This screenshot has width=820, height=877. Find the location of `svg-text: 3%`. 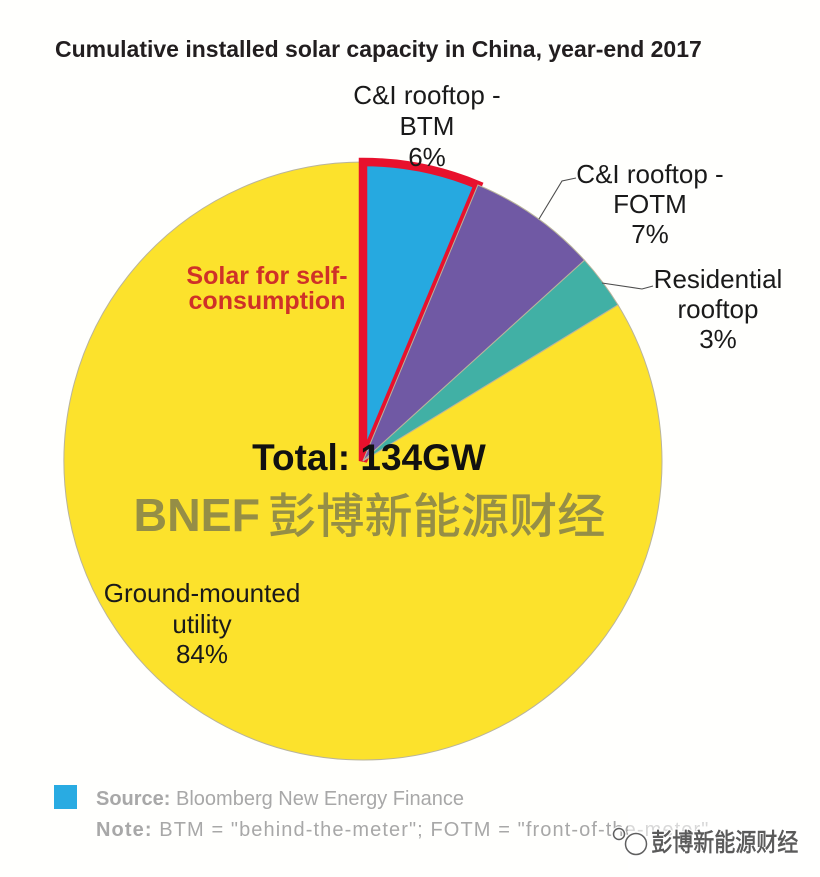

svg-text: 3% is located at coordinates (718, 339).